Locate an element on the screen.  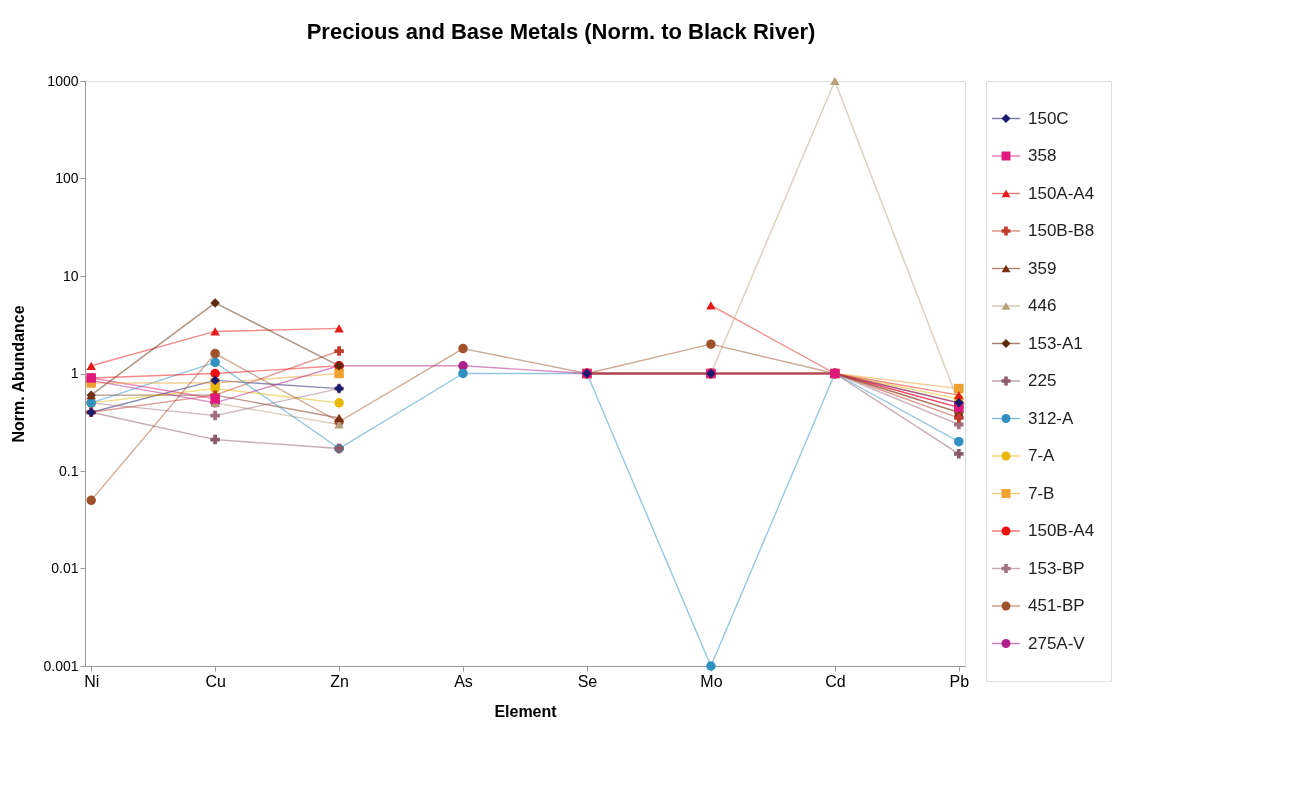
legend-label: 446 is located at coordinates (1042, 305).